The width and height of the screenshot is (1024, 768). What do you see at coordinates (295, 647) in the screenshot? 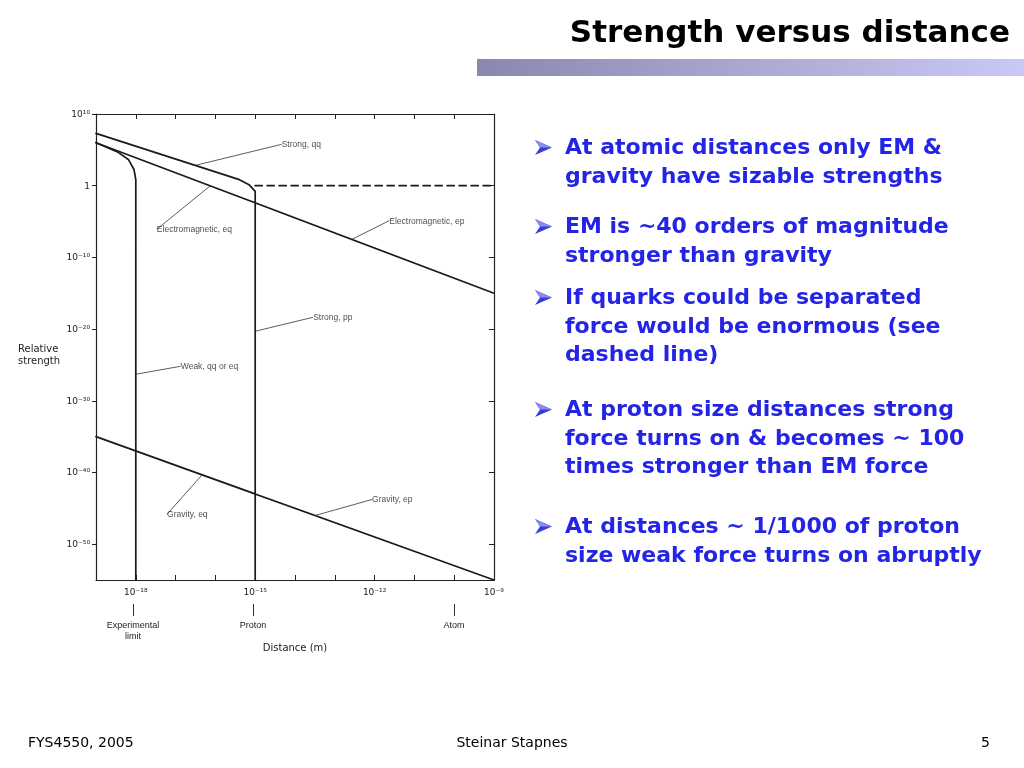
I see `x-axis-title: Distance (m)` at bounding box center [295, 647].